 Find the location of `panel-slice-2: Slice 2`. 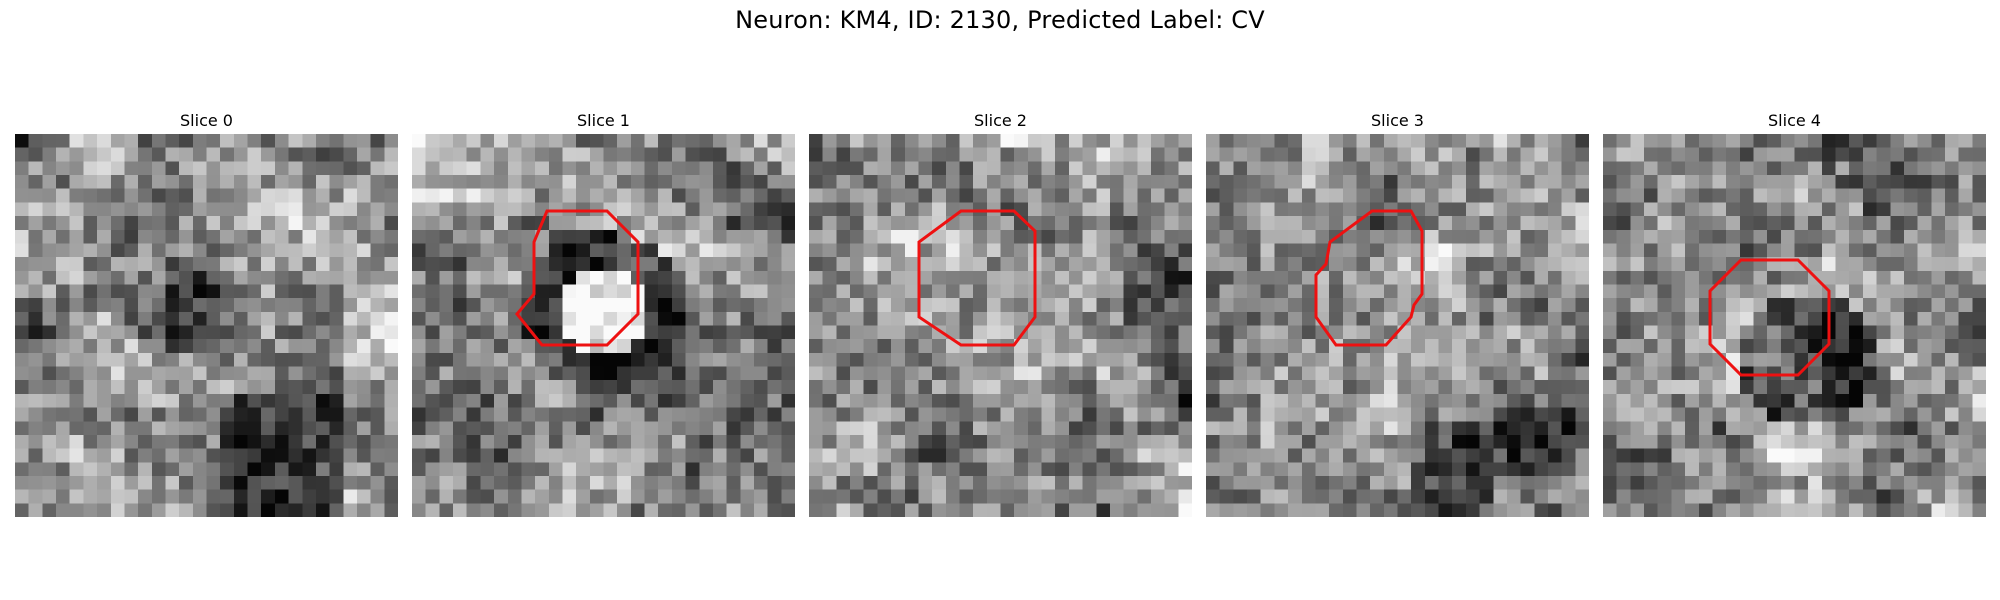

panel-slice-2: Slice 2 is located at coordinates (1000, 312).